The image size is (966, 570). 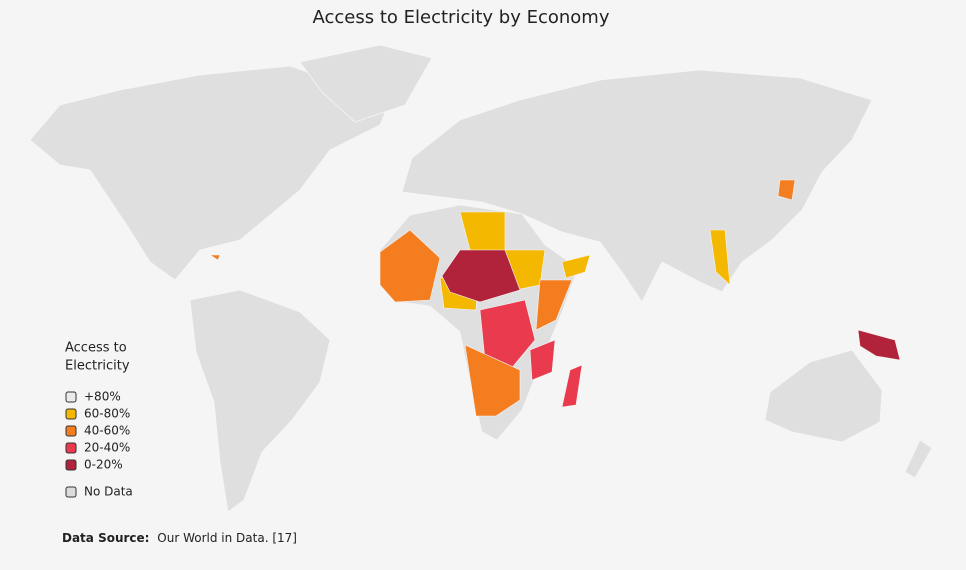 I want to click on legend-label: No Data, so click(x=108, y=492).